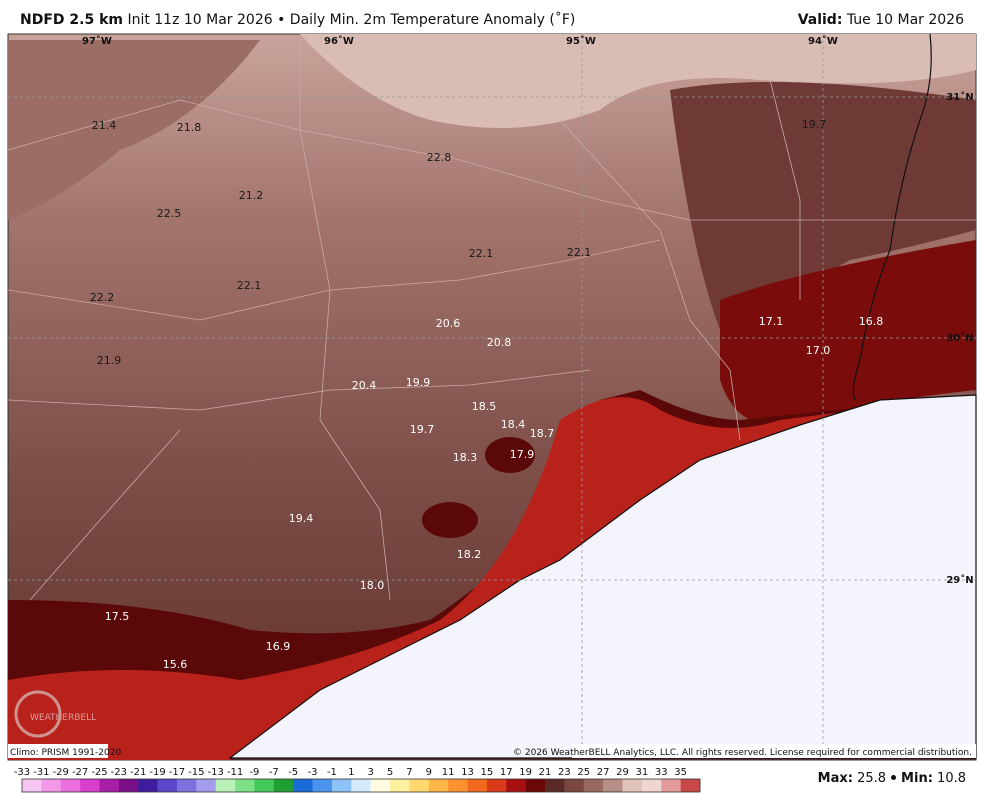 The height and width of the screenshot is (808, 984). I want to click on point-value: 19.4, so click(301, 518).